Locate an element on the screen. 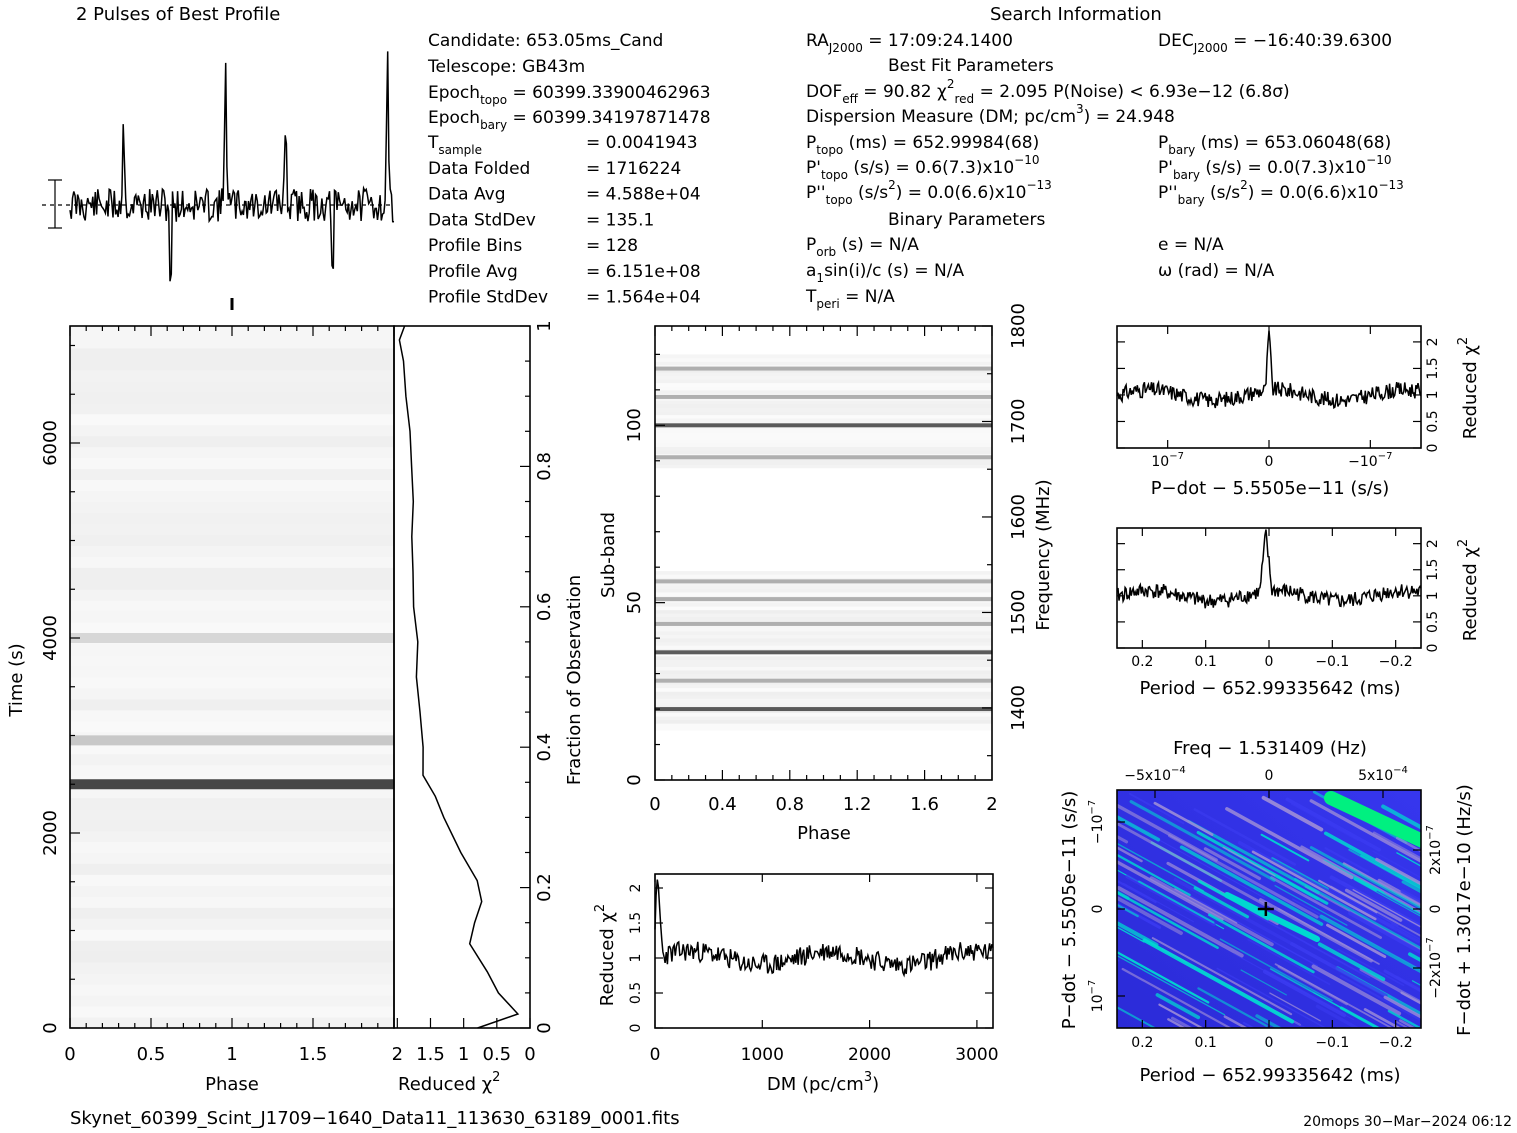  pddot-topo-line: P''topo (s/s2) = 0.0(6.6)x10−13 is located at coordinates (929, 192).